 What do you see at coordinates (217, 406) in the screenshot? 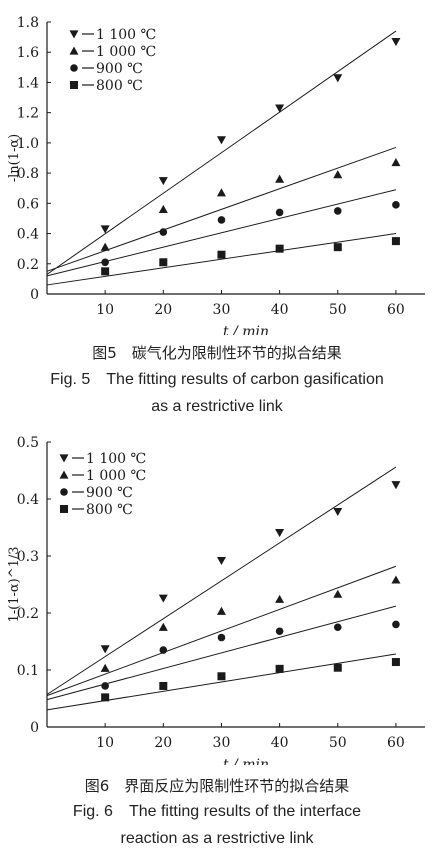
I see `fig5-caption-en-line2: as a restrictive link` at bounding box center [217, 406].